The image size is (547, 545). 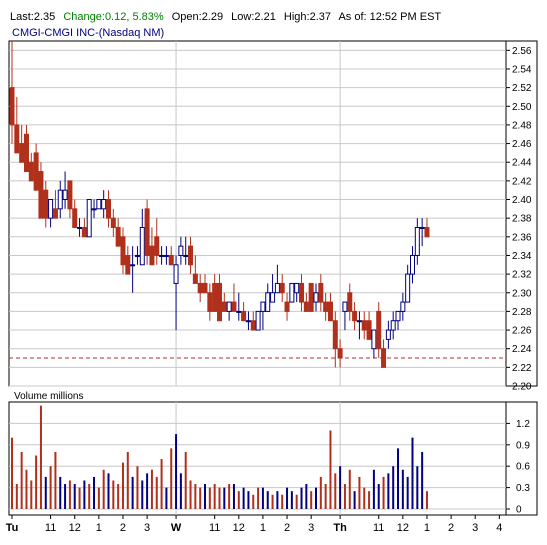 I want to click on x-tick-label: W, so click(x=176, y=528).